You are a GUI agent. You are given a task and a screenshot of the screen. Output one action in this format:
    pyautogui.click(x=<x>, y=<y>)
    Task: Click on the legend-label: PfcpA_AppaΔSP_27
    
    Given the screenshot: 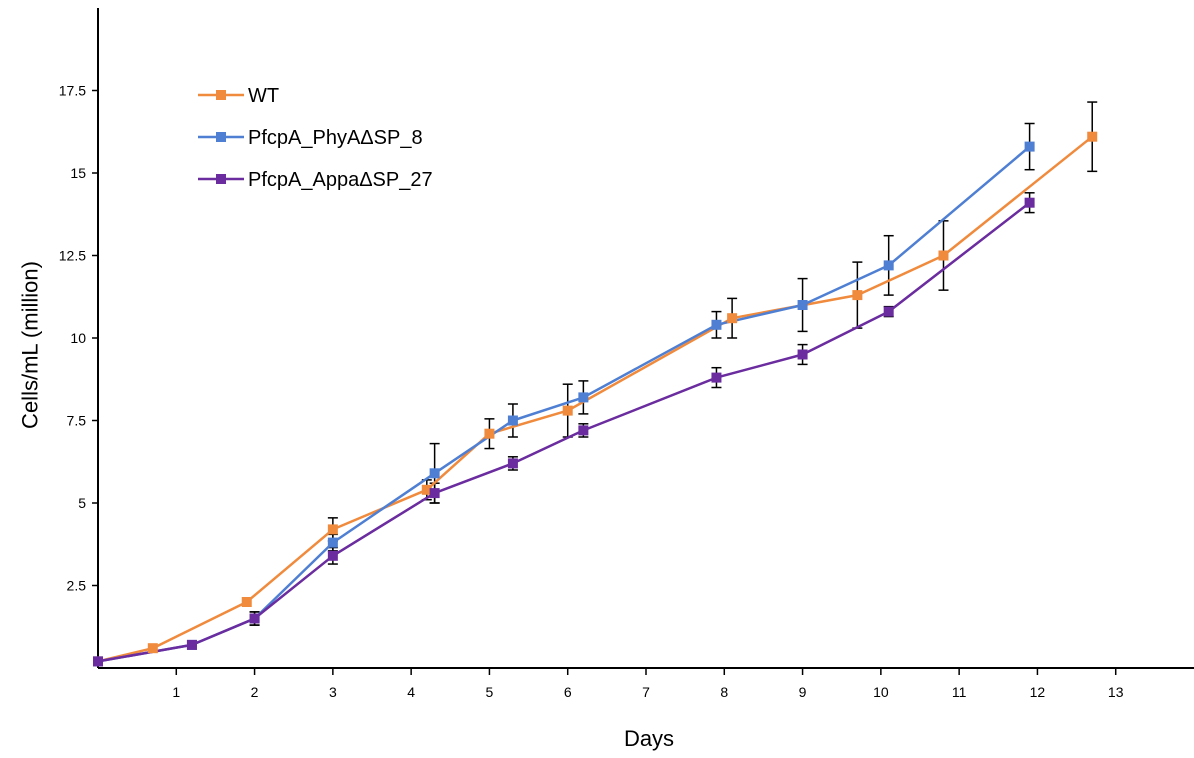 What is the action you would take?
    pyautogui.click(x=340, y=180)
    